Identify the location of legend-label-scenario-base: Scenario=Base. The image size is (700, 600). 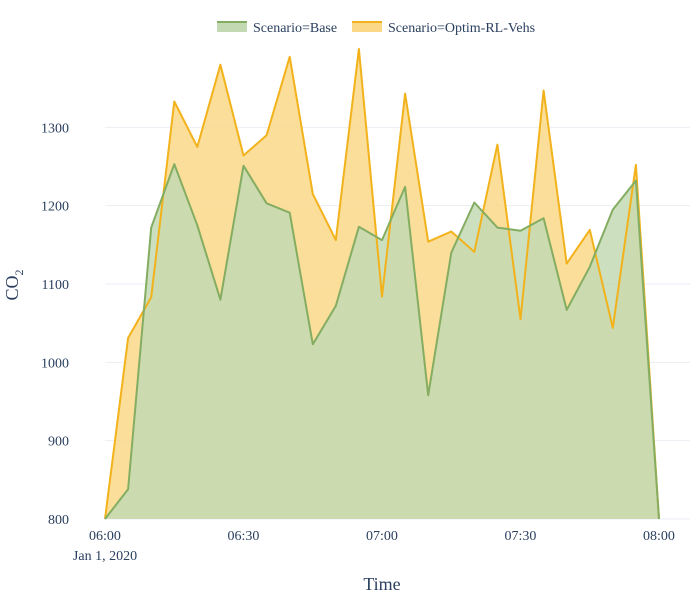
(295, 28).